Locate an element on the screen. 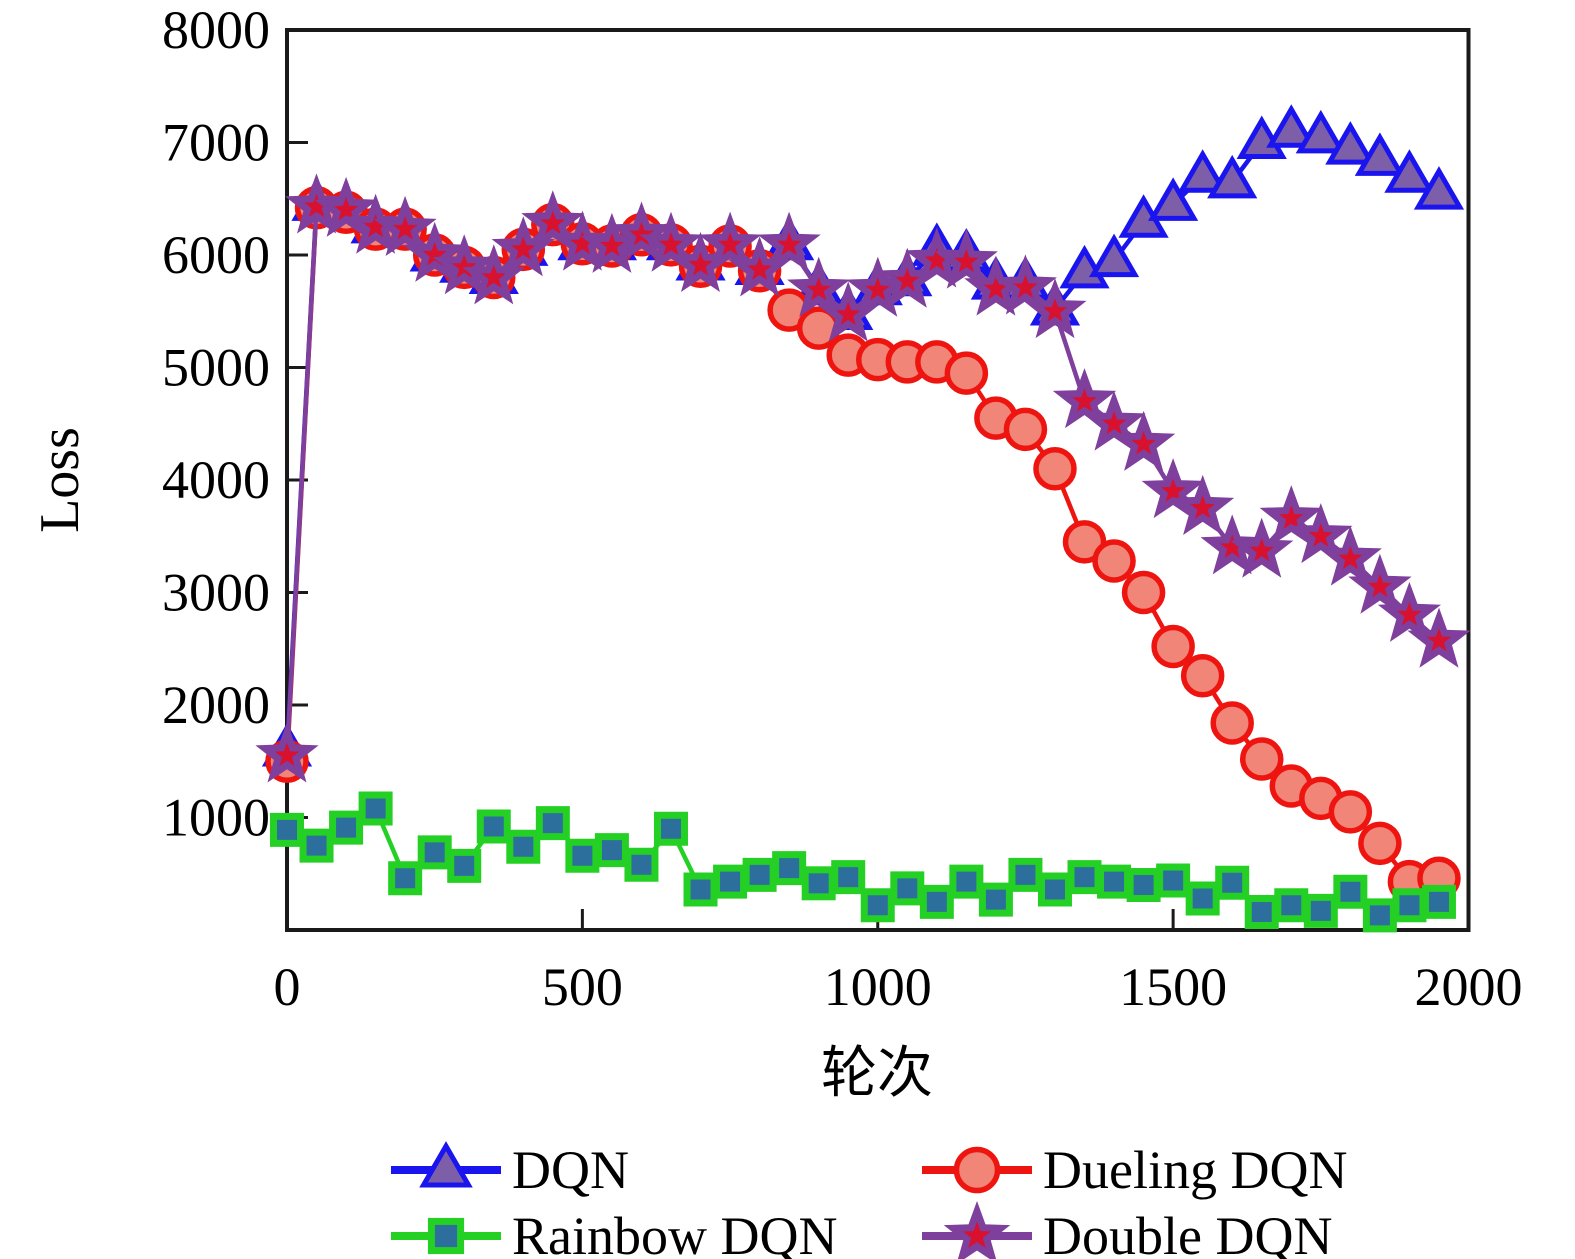 This screenshot has width=1575, height=1259. legend-item-dueling-dqn: Dueling DQN is located at coordinates (1134, 1170).